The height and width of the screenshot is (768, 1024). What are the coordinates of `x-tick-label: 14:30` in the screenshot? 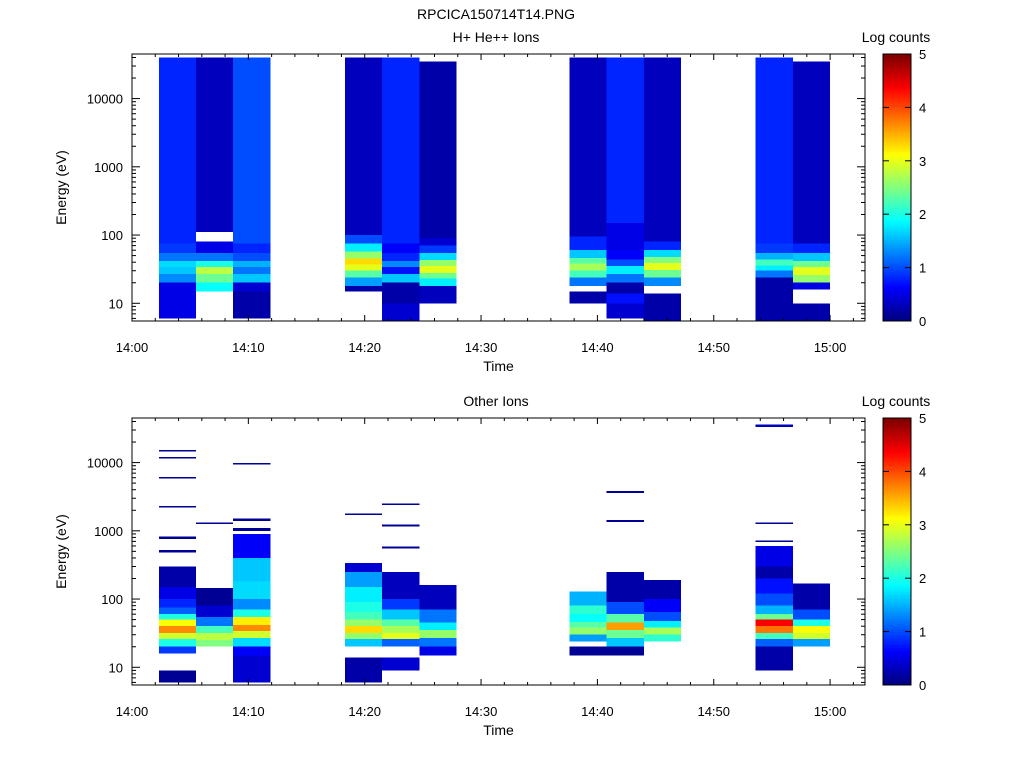 It's located at (481, 711).